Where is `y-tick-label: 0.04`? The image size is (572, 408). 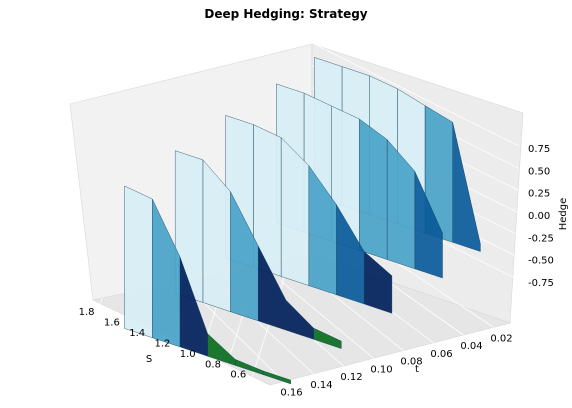 y-tick-label: 0.04 is located at coordinates (471, 346).